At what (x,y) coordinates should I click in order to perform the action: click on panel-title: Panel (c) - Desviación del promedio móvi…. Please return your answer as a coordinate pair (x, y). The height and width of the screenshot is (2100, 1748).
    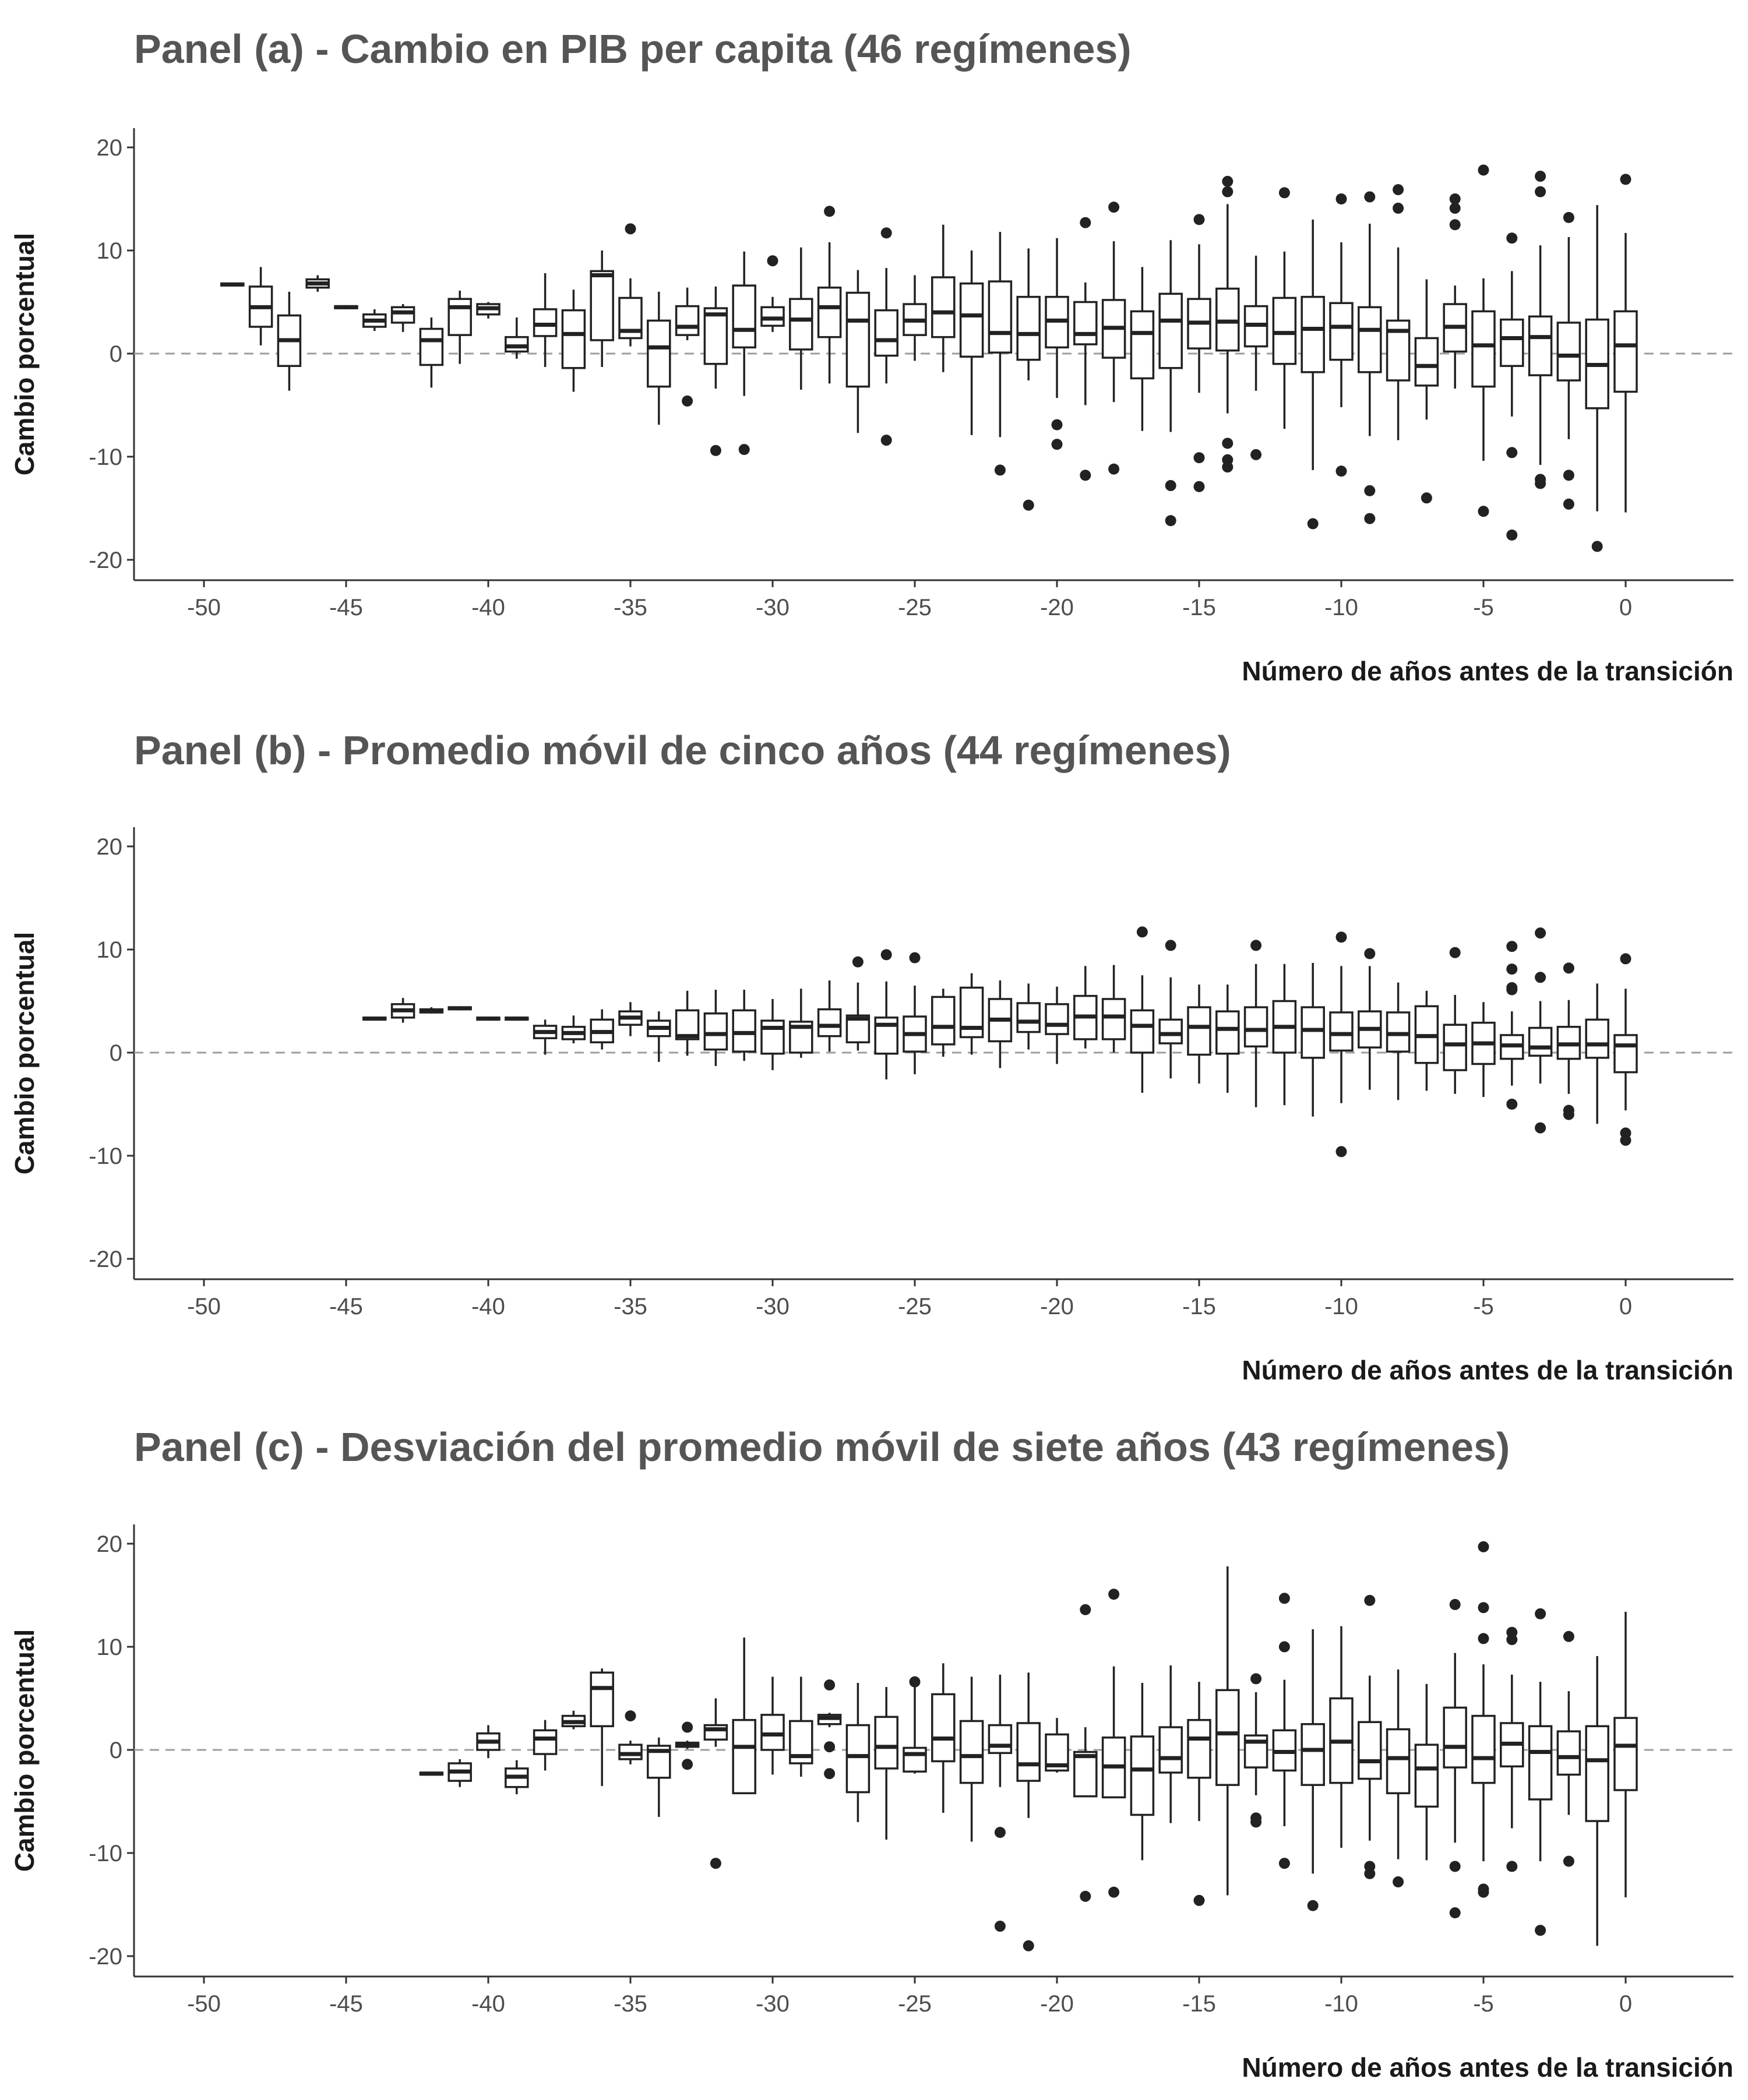
    Looking at the image, I should click on (822, 1447).